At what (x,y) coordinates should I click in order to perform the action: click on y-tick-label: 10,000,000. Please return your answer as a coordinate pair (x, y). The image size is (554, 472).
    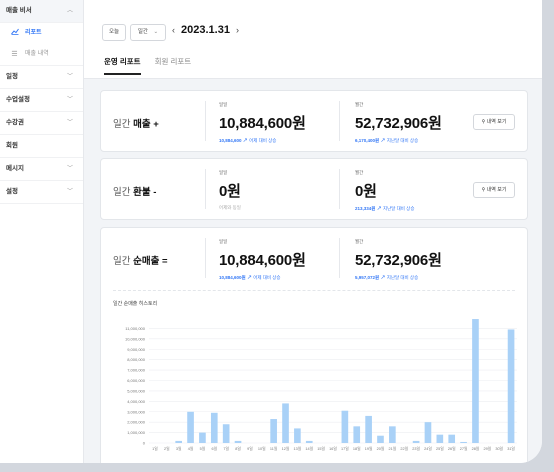
    Looking at the image, I should click on (135, 338).